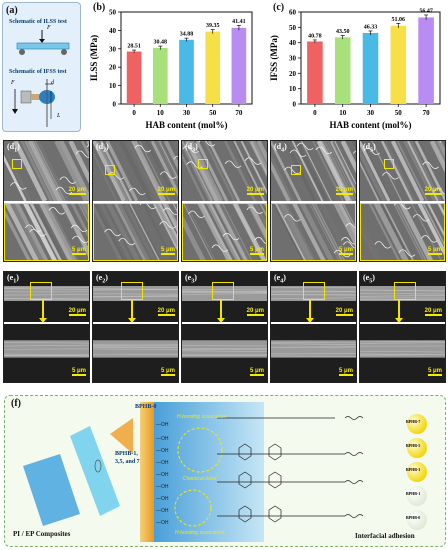 This screenshot has height=550, width=448. What do you see at coordinates (161, 113) in the screenshot?
I see `x-tick-label: 10` at bounding box center [161, 113].